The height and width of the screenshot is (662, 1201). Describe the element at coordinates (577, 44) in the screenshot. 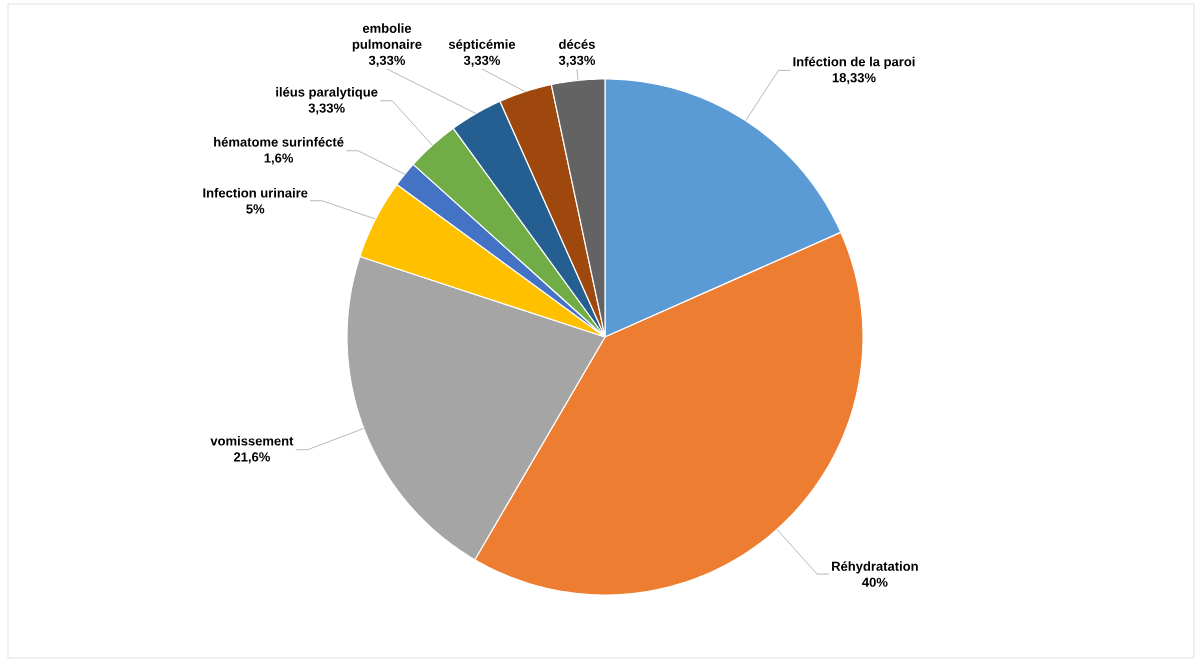

I see `slice-label: décés` at that location.